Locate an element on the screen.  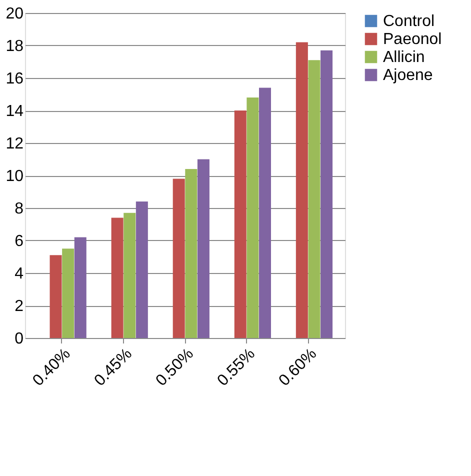
y-tick-label: 4 is located at coordinates (19, 274).